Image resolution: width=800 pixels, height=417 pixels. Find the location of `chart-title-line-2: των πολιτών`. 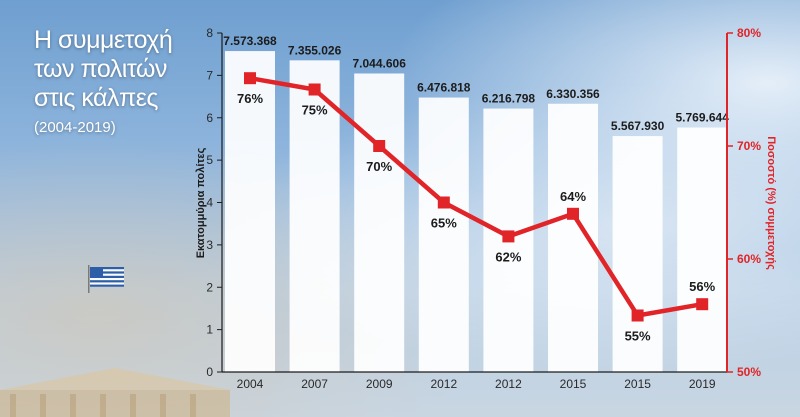

chart-title-line-2: των πολιτών is located at coordinates (100, 69).